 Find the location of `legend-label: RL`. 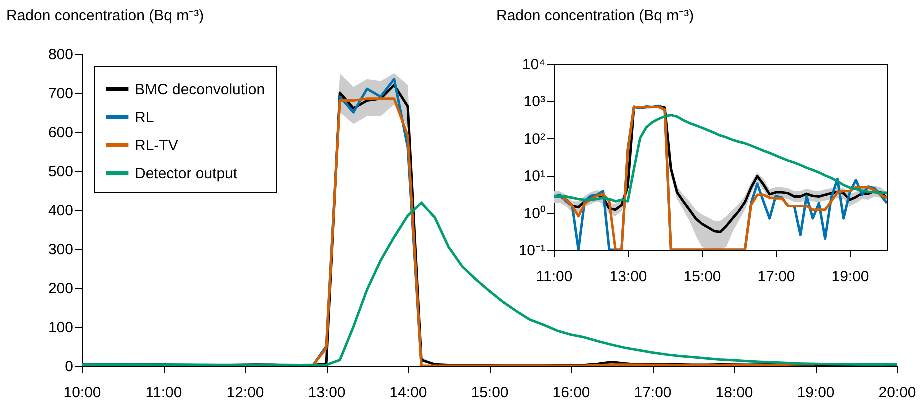

legend-label: RL is located at coordinates (144, 118).